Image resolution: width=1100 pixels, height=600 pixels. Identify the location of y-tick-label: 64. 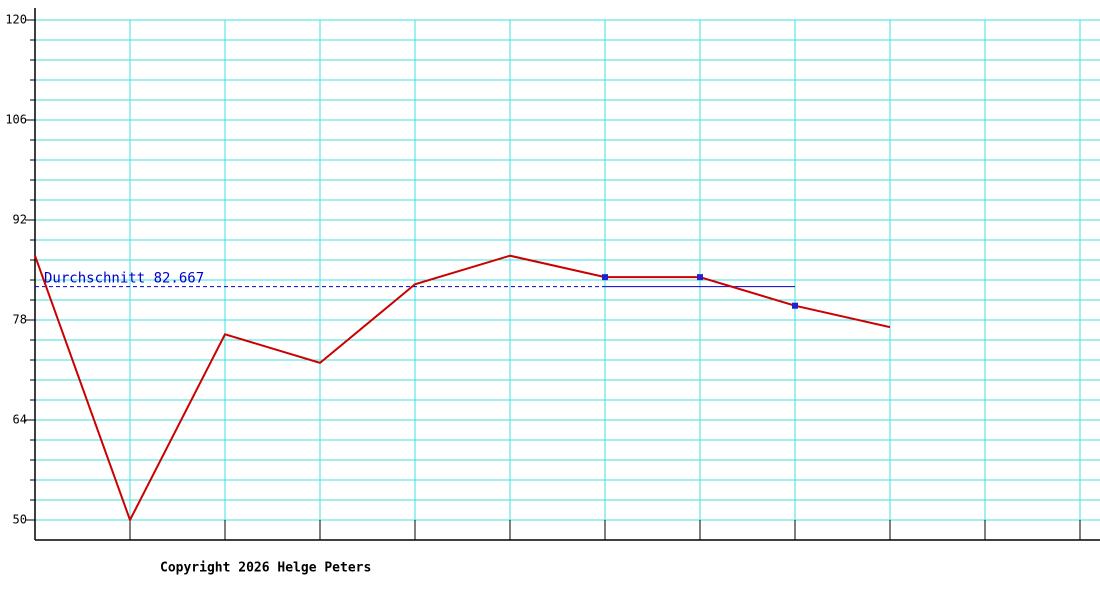
(20, 420).